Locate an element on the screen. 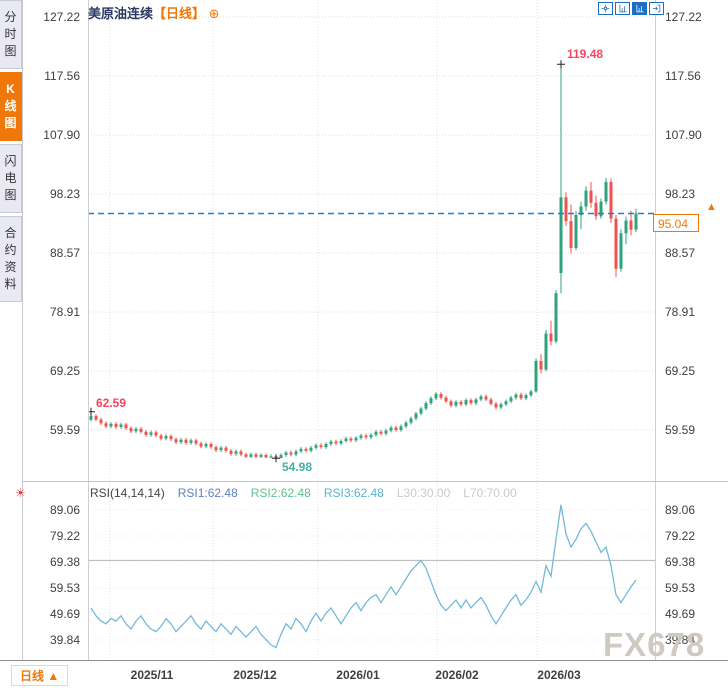 The width and height of the screenshot is (728, 688). rsi-axis-label-right: 49.69 is located at coordinates (680, 614).